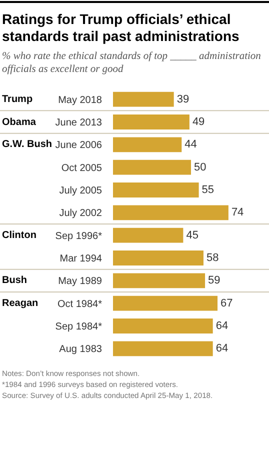  What do you see at coordinates (78, 123) in the screenshot?
I see `y-tick-label: June 2013` at bounding box center [78, 123].